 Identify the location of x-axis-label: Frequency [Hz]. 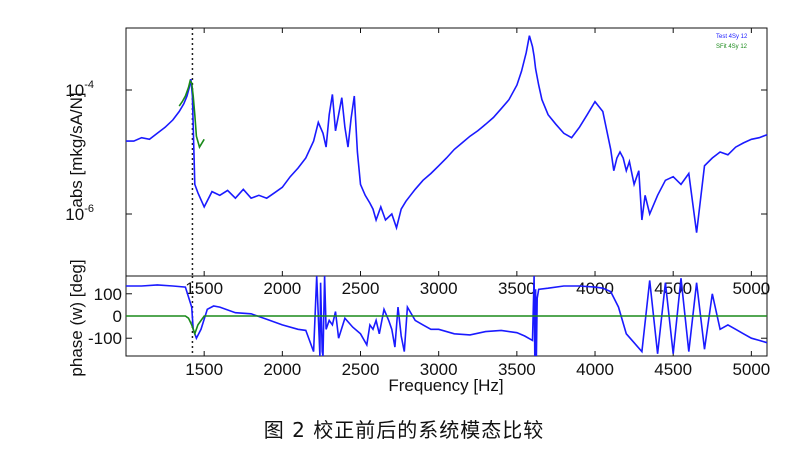
(445, 385).